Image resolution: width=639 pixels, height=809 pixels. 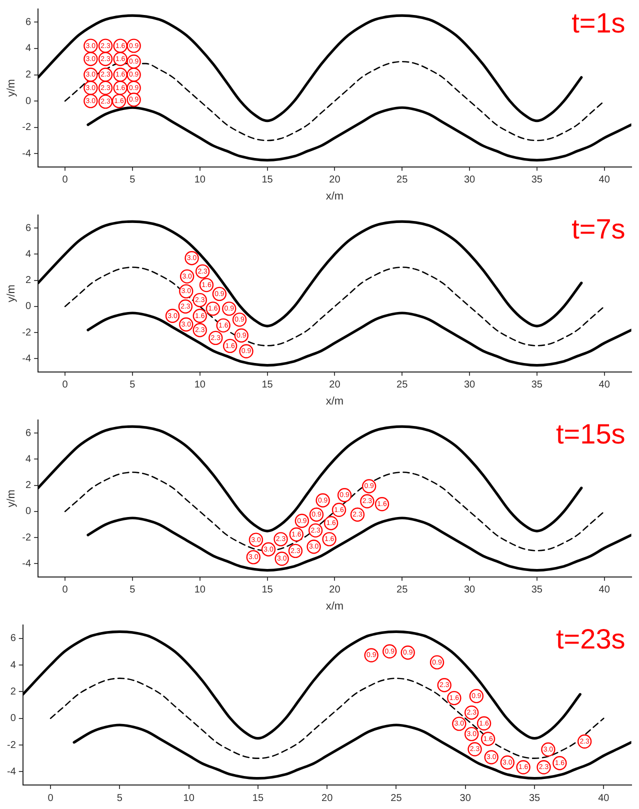 I want to click on chart-title: t=1s, so click(x=599, y=23).